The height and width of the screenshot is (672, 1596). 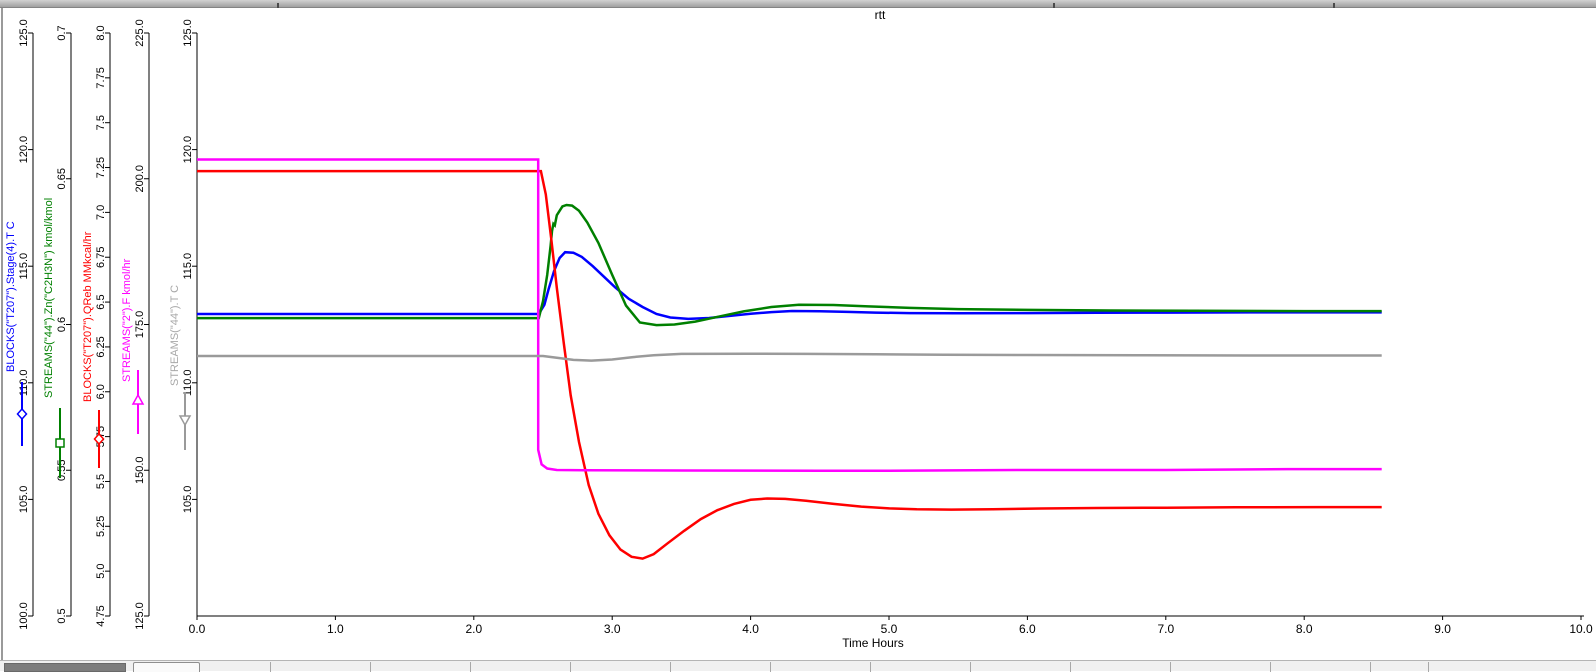 What do you see at coordinates (798, 4) in the screenshot?
I see `pane-divider-top` at bounding box center [798, 4].